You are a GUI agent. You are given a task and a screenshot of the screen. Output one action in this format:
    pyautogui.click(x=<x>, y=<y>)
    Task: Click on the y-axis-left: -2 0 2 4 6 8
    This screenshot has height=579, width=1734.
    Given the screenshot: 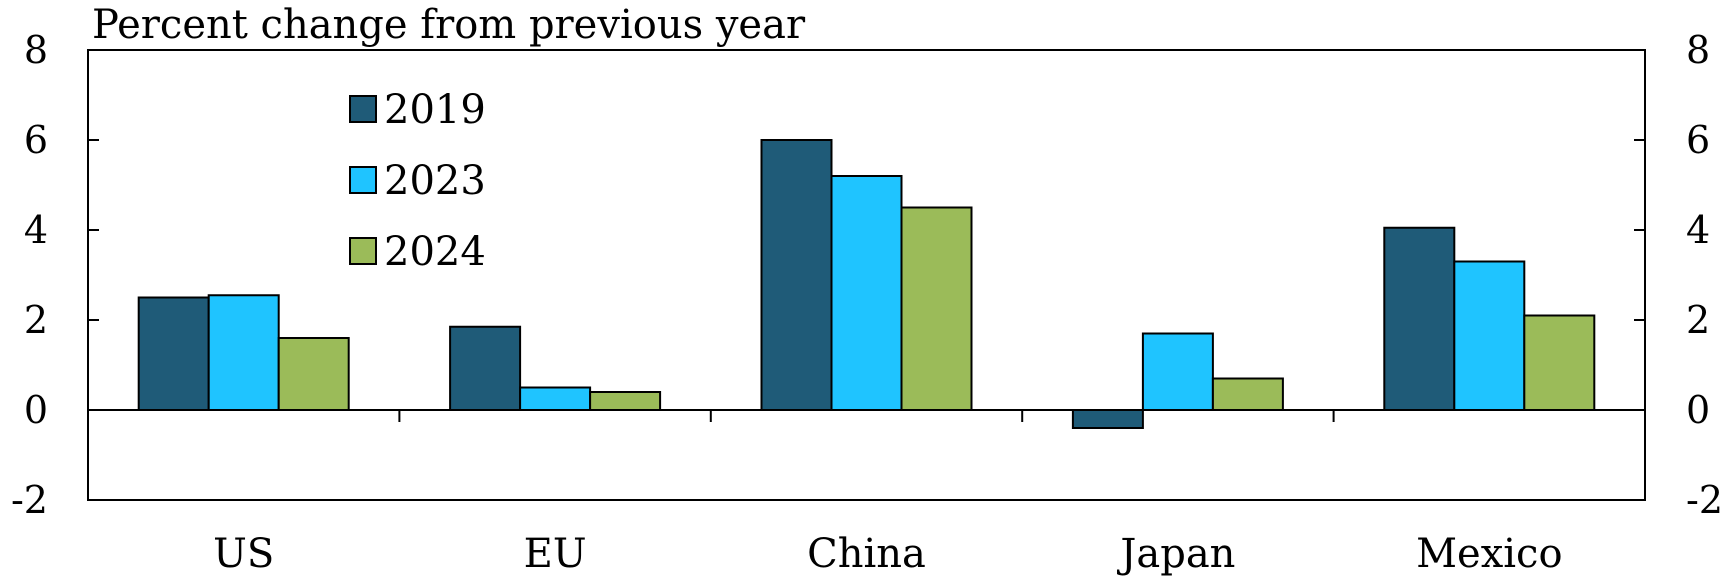 What is the action you would take?
    pyautogui.click(x=55, y=275)
    